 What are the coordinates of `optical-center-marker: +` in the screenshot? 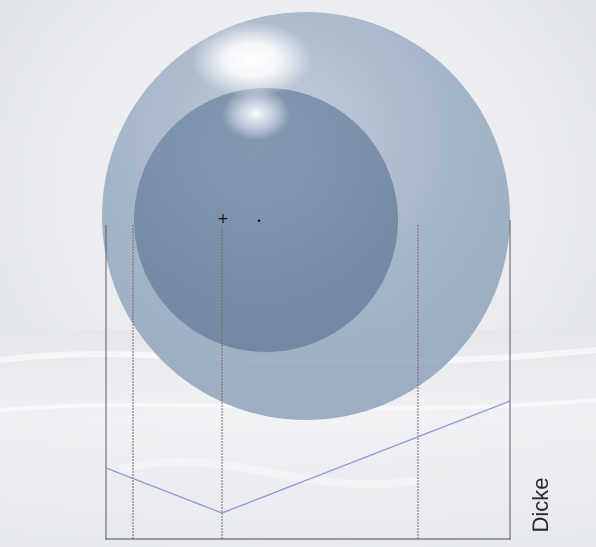 It's located at (223, 219).